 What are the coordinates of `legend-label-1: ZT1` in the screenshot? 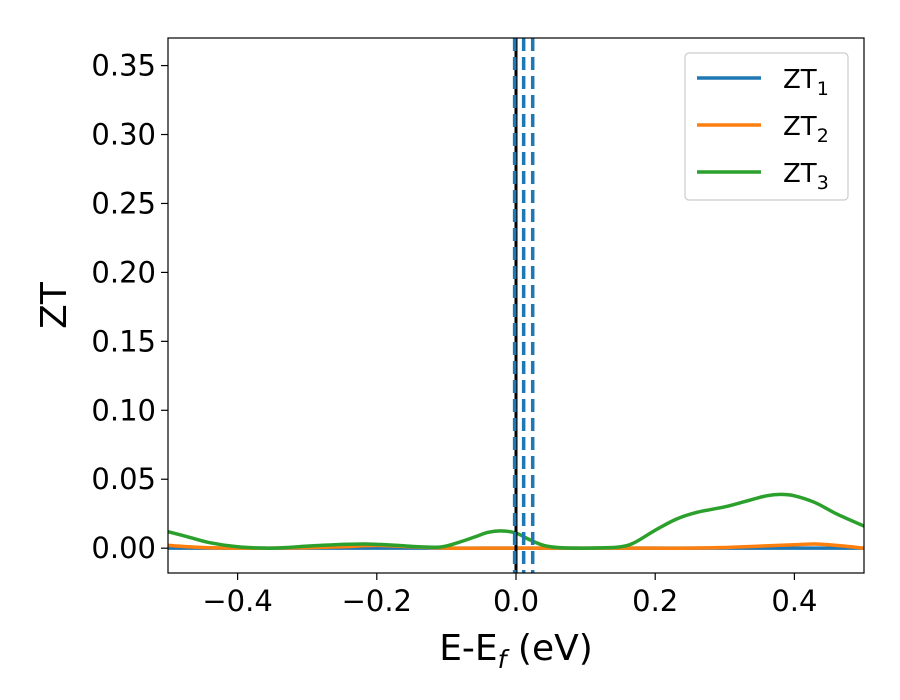 It's located at (806, 82).